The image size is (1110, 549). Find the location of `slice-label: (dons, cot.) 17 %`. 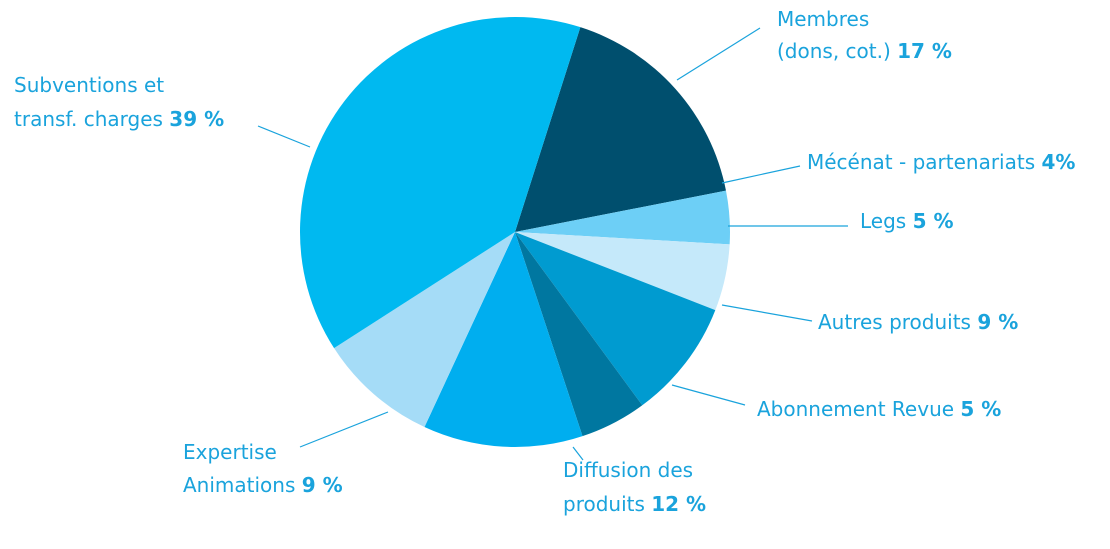

slice-label: (dons, cot.) 17 % is located at coordinates (864, 51).